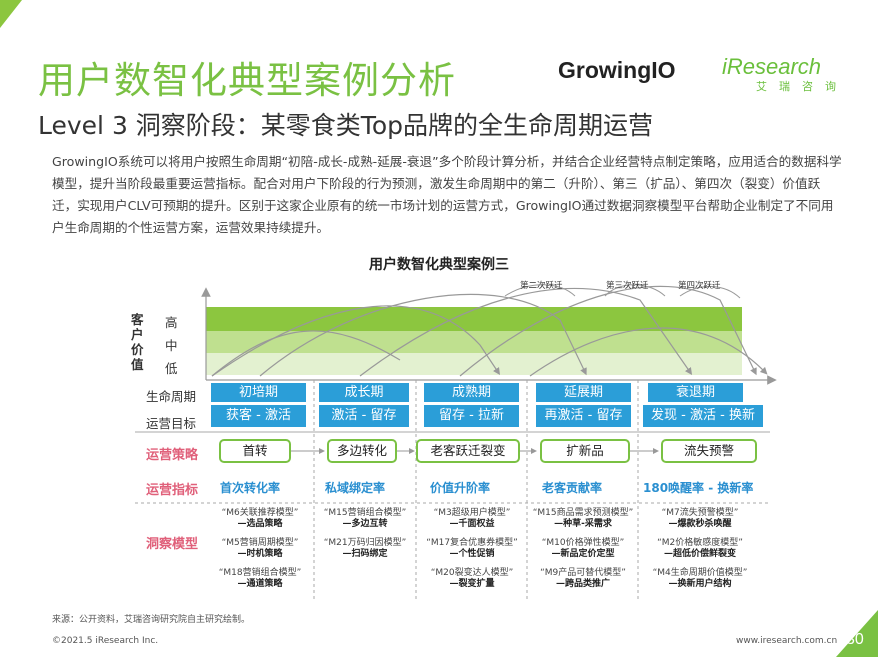 This screenshot has width=878, height=657. I want to click on goal-box-2: 激活 - 留存, so click(364, 416).